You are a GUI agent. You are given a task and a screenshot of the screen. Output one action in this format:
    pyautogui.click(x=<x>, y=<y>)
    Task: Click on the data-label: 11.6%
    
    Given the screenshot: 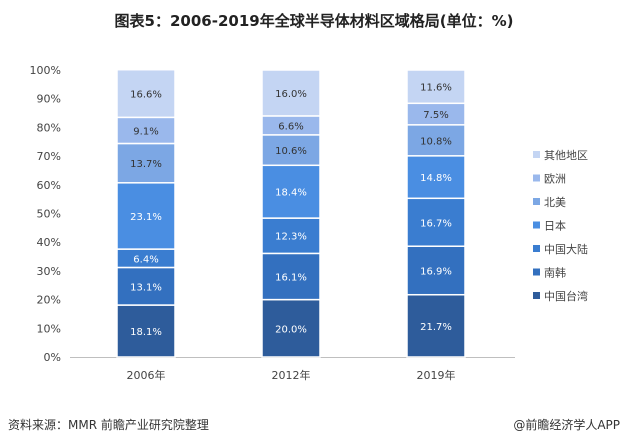 What is the action you would take?
    pyautogui.click(x=436, y=88)
    